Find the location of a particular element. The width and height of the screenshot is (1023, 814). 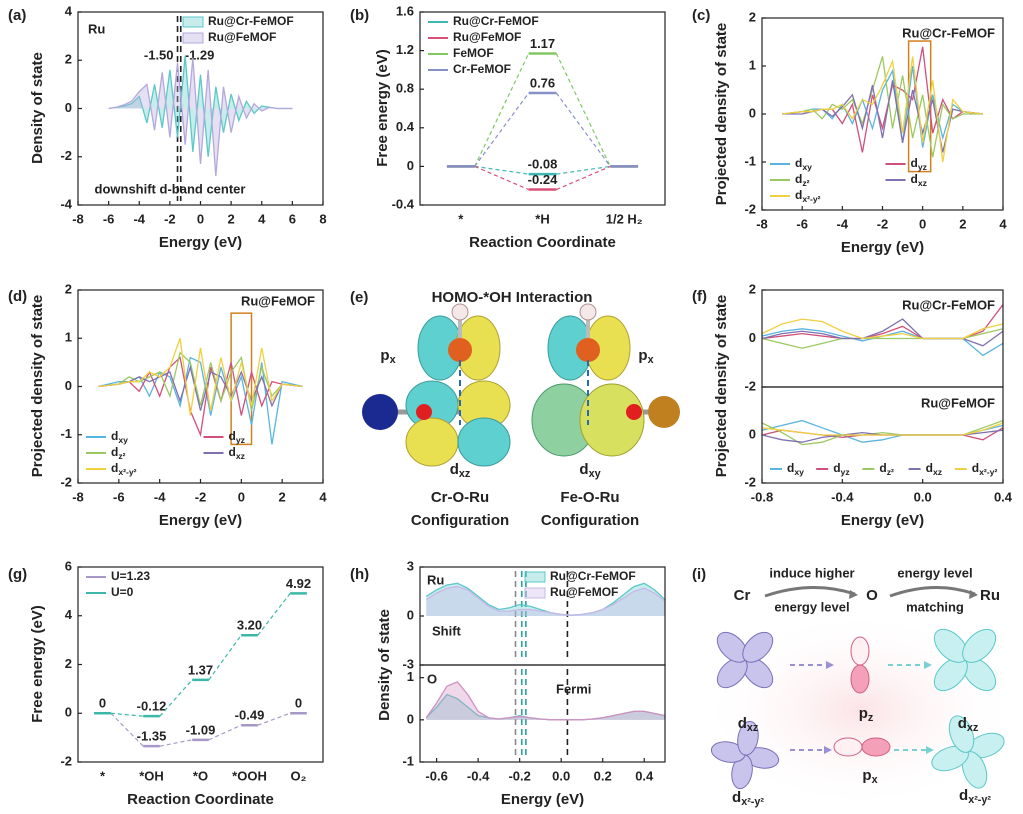

value-label: -0.49 is located at coordinates (250, 715).